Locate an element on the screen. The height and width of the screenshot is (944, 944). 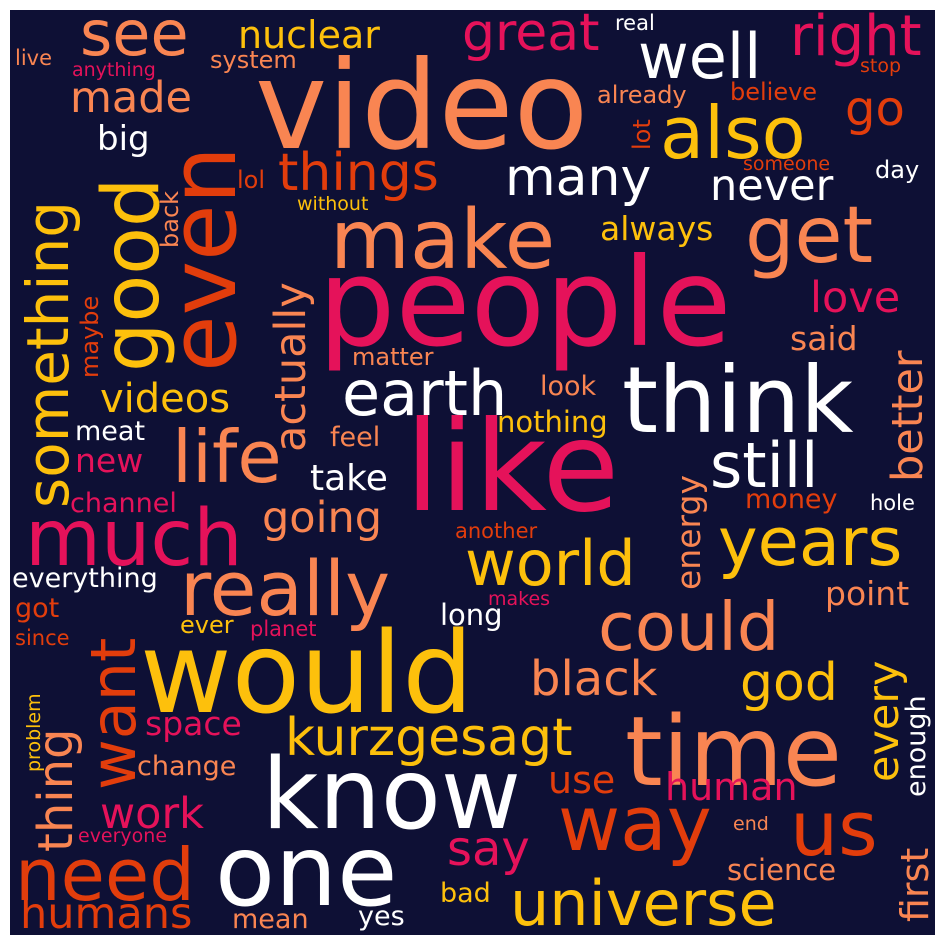
word: big is located at coordinates (123, 139).